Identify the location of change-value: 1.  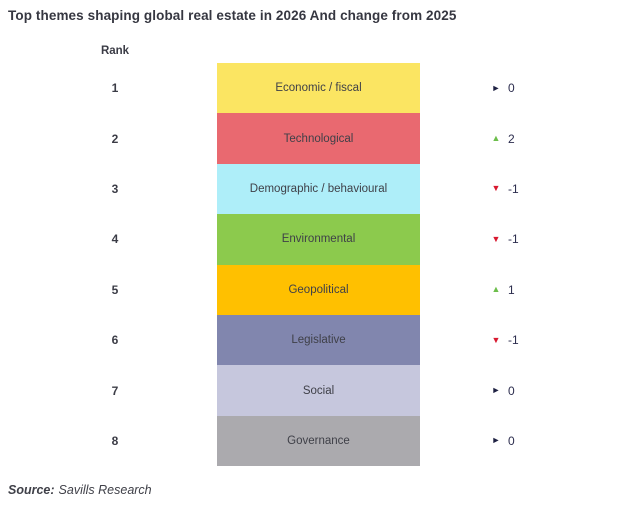
(511, 289).